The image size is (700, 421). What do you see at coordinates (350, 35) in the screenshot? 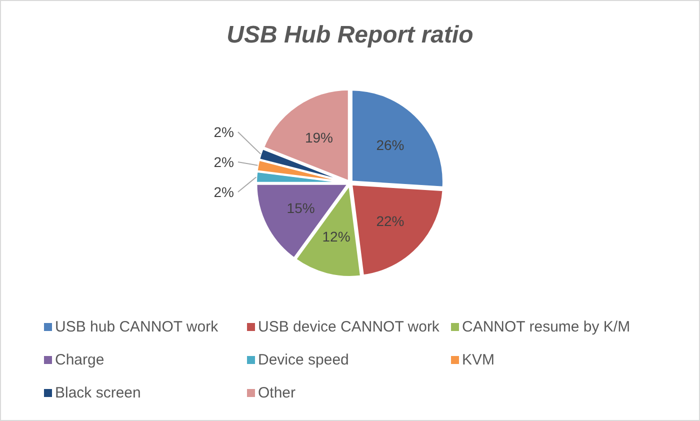
I see `chart-title: USB Hub Report ratio` at bounding box center [350, 35].